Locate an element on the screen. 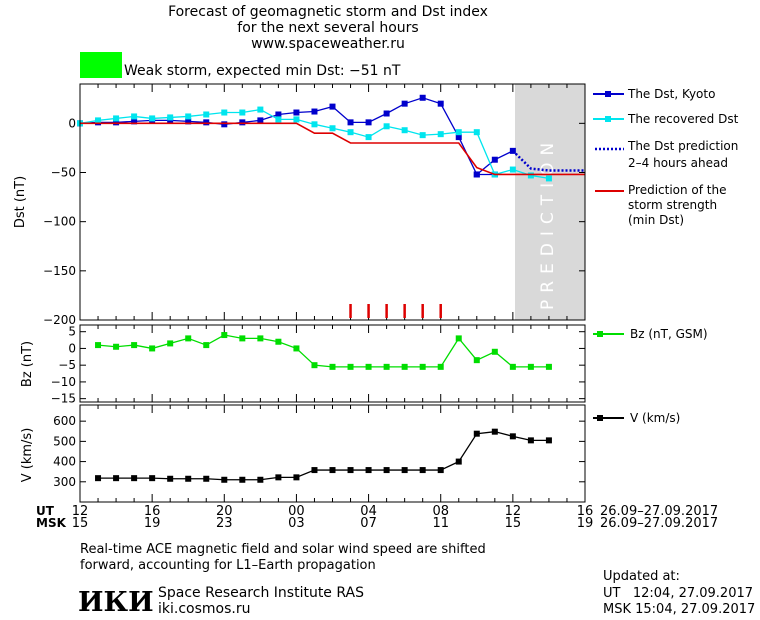 The width and height of the screenshot is (760, 620). msk-label: MSK is located at coordinates (51, 523).